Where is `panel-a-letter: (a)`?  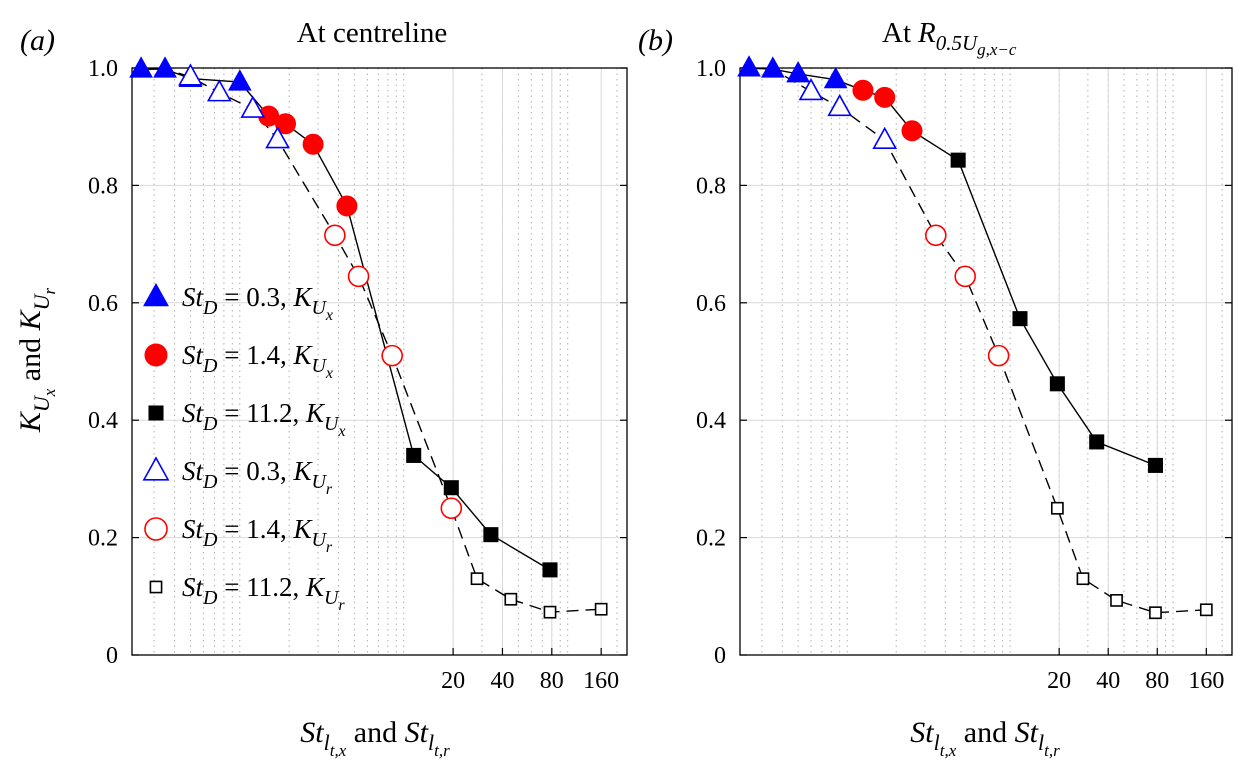
panel-a-letter: (a) is located at coordinates (37, 40).